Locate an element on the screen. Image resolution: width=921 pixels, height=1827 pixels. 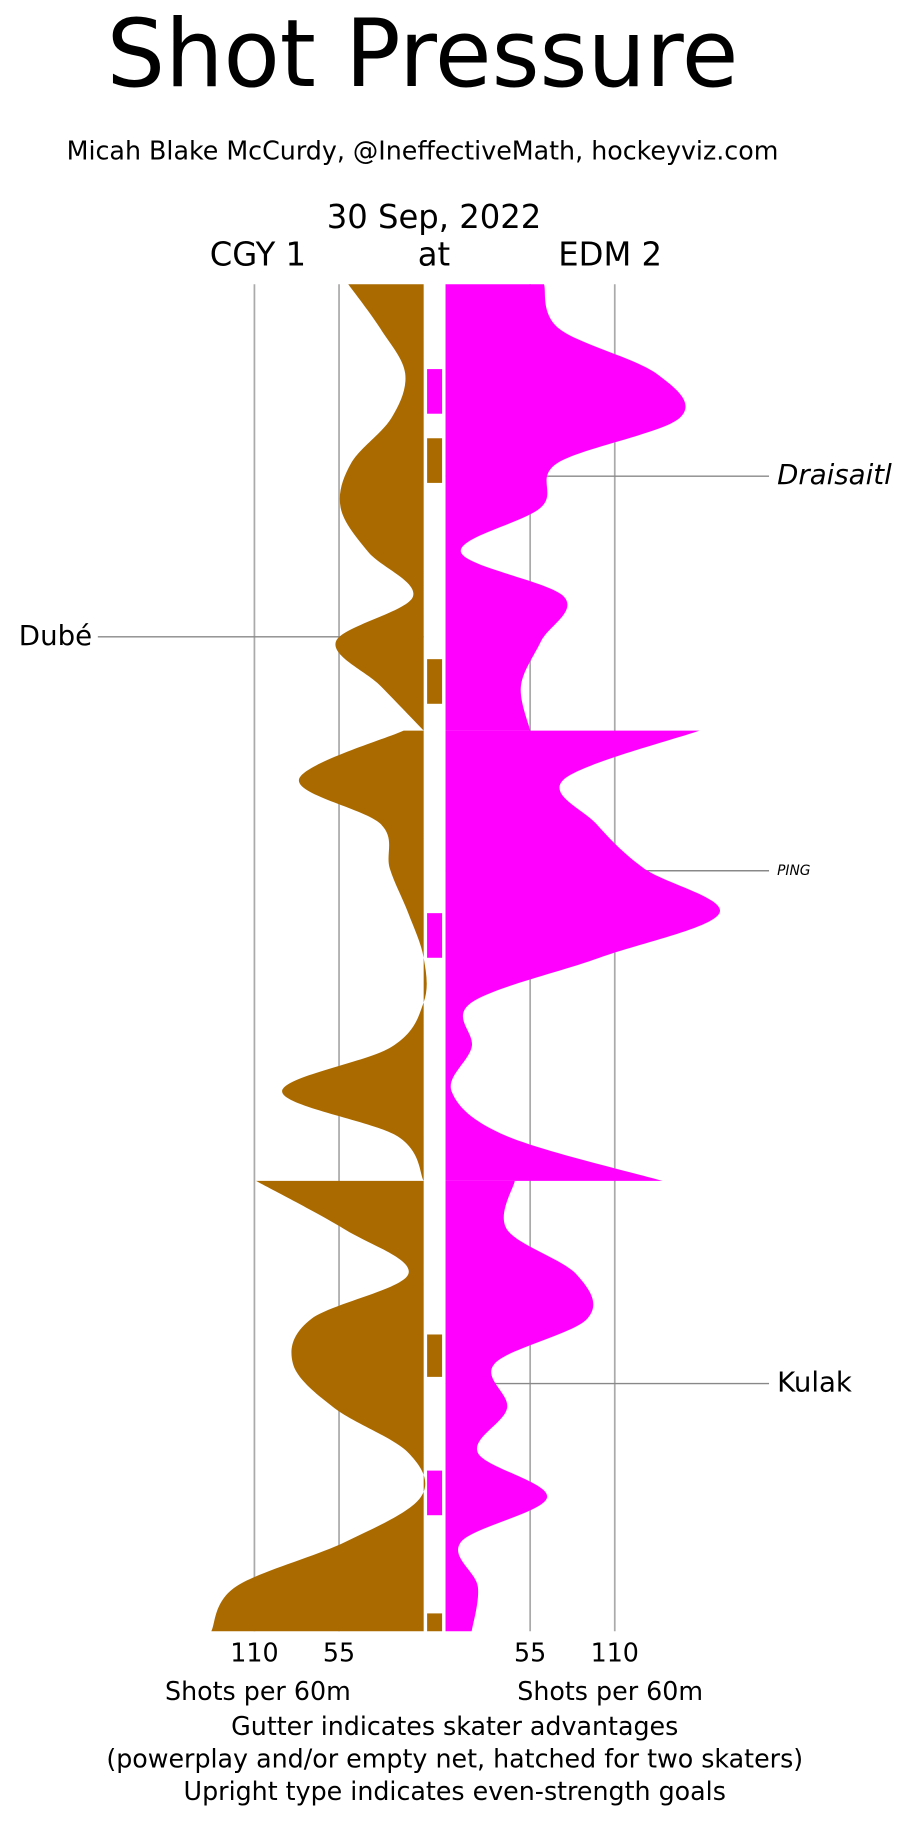
chart-title: Shot Pressure is located at coordinates (423, 54).